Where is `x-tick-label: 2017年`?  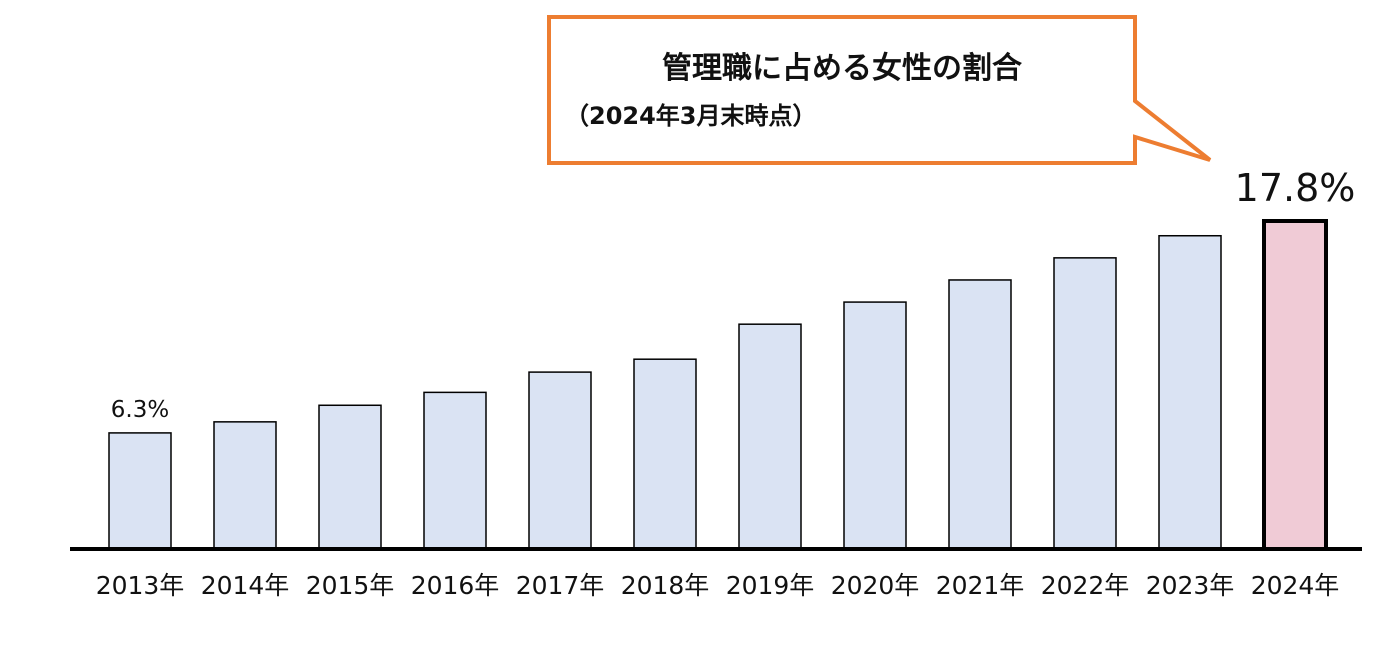
x-tick-label: 2017年 is located at coordinates (560, 585).